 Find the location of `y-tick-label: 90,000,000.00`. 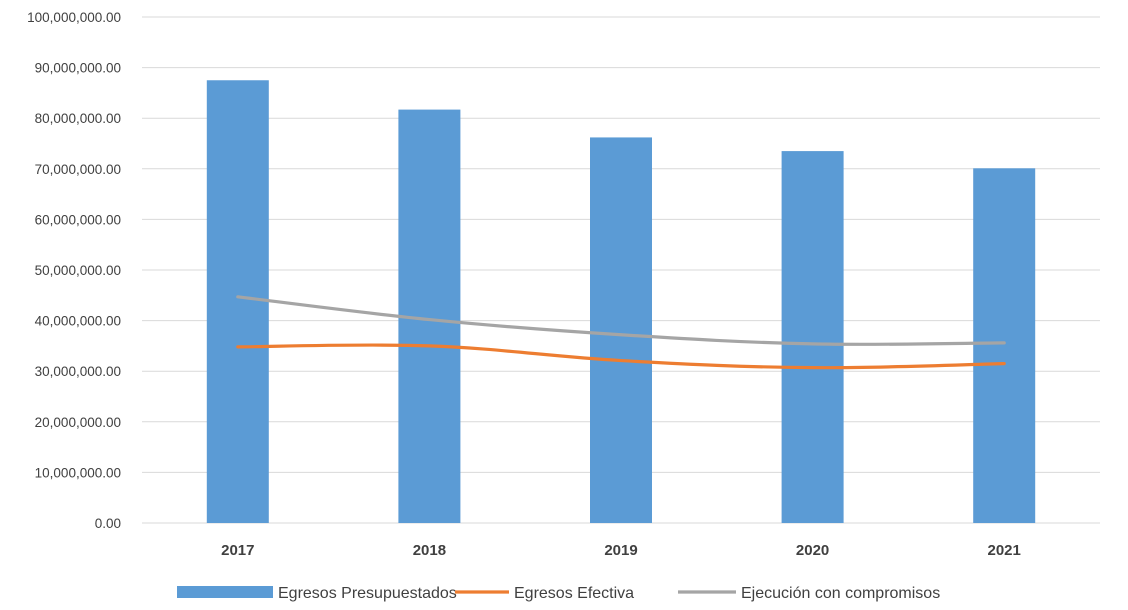

y-tick-label: 90,000,000.00 is located at coordinates (78, 68).